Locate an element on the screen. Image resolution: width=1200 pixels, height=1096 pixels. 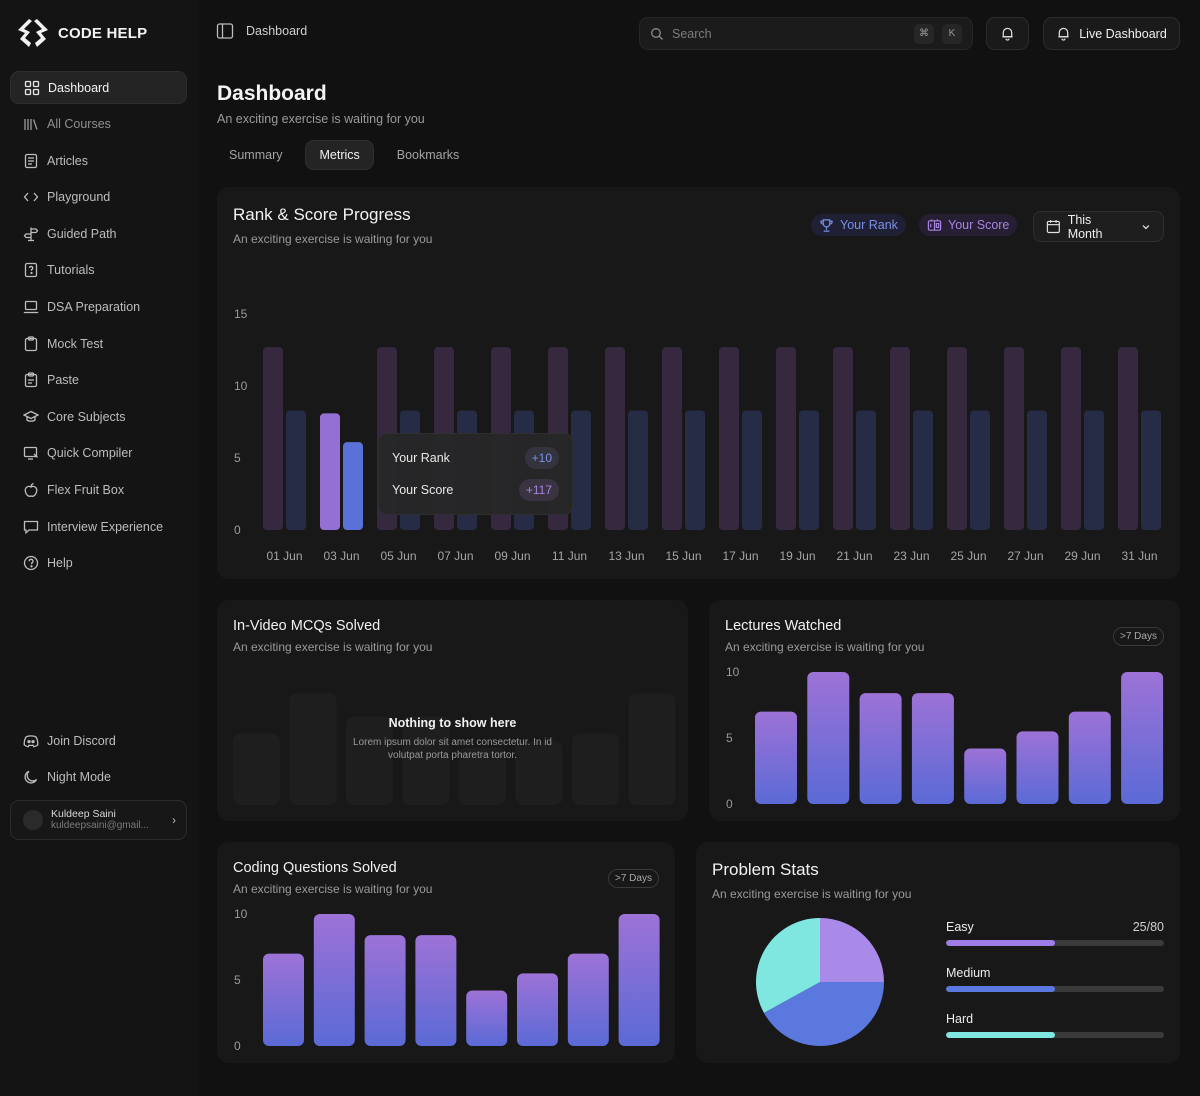
sidebar-item-night-mode: Night Mode is located at coordinates (98, 777).